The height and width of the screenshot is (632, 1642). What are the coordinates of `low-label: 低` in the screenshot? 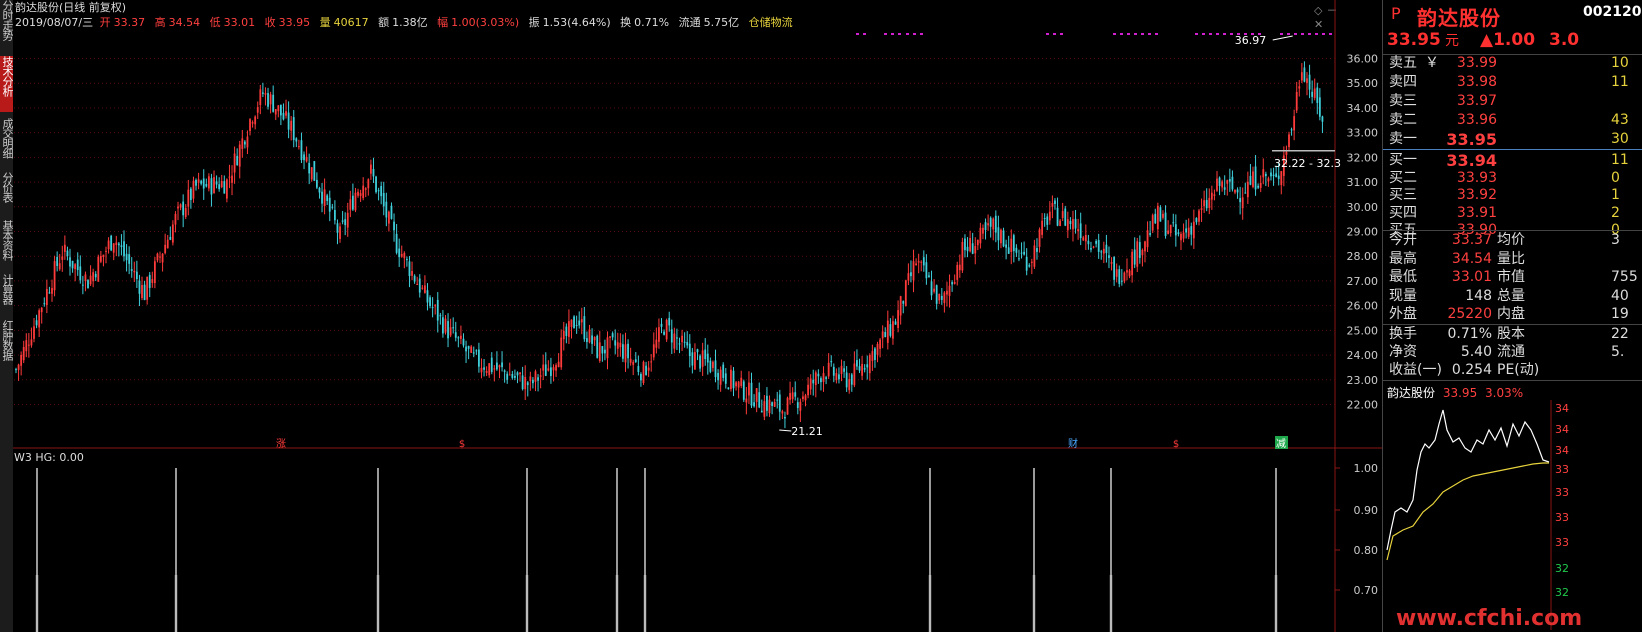 It's located at (215, 22).